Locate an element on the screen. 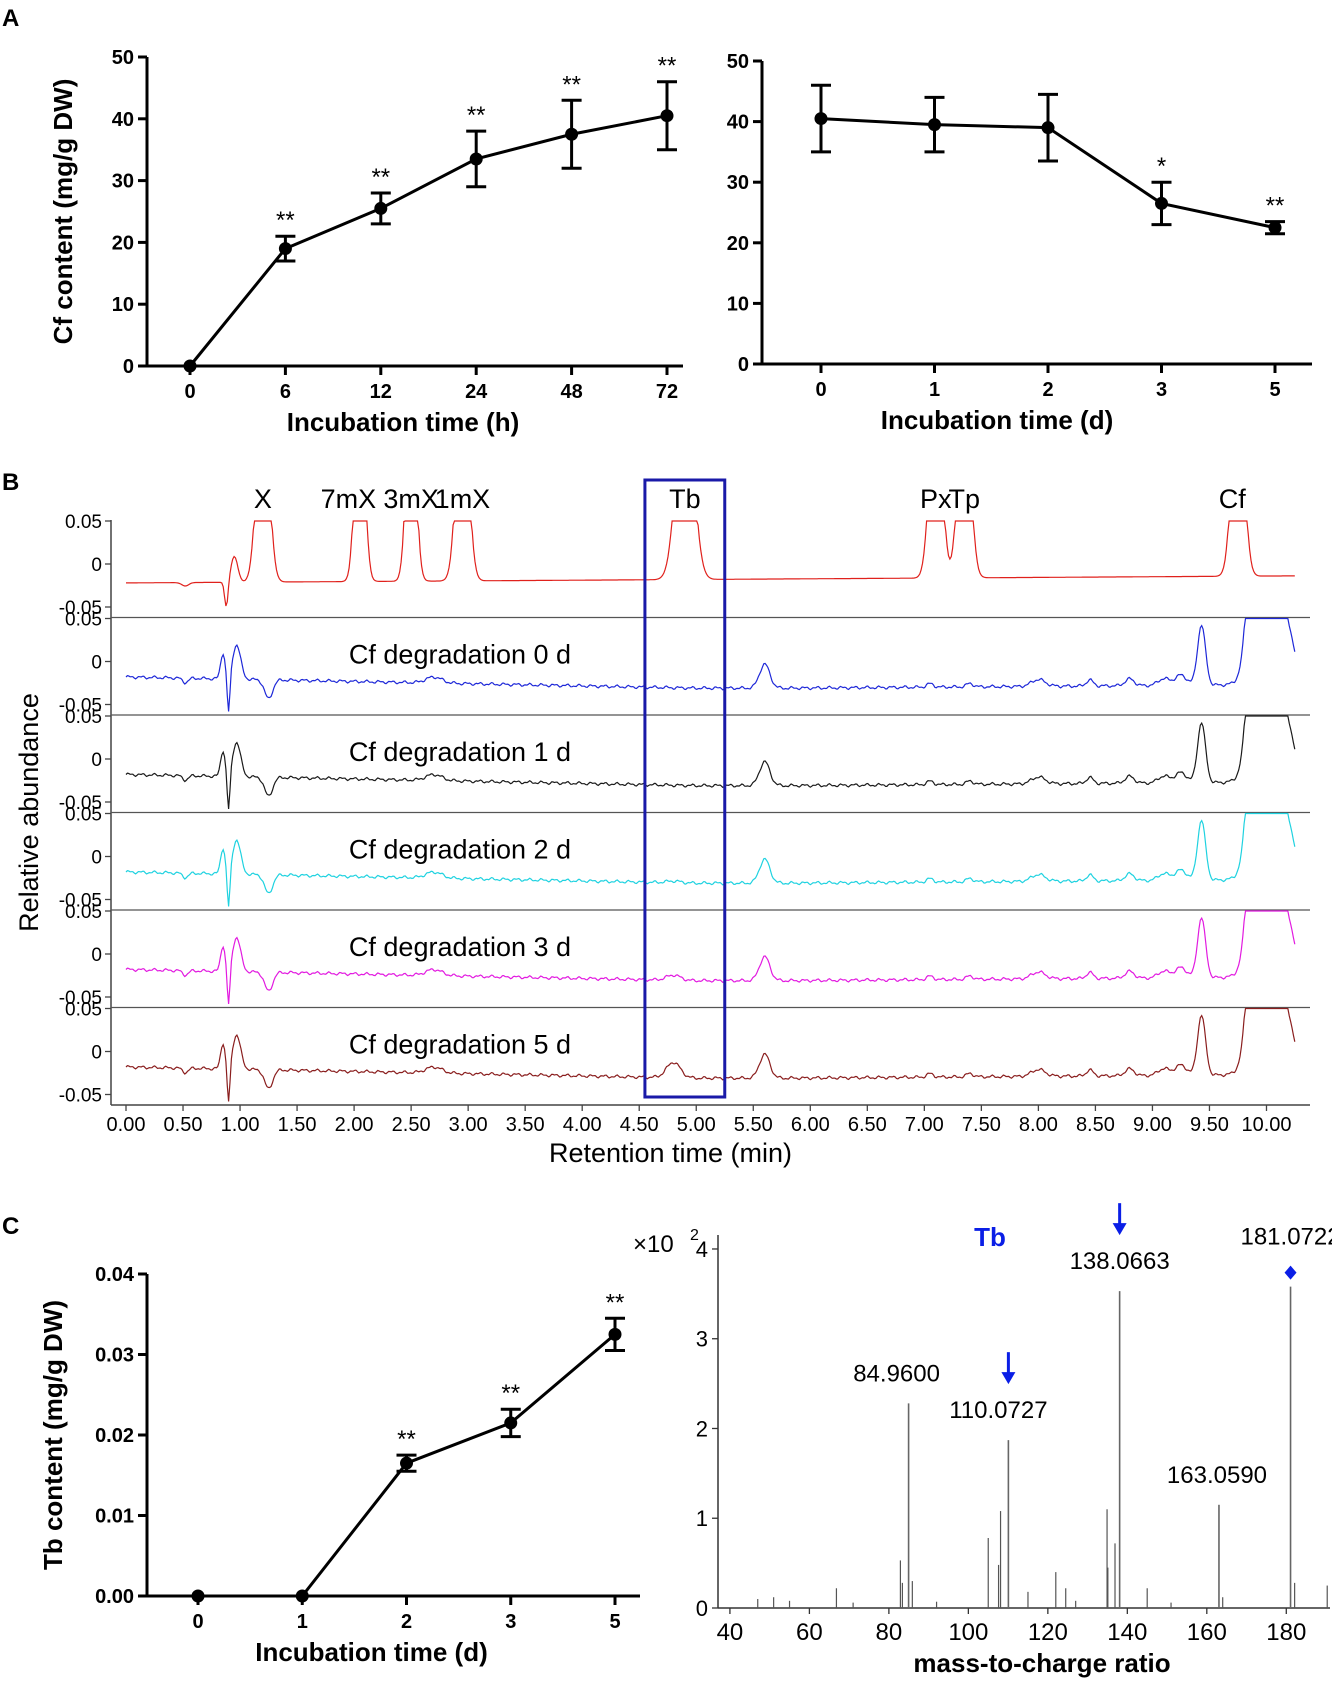  x-tick-label: 2 is located at coordinates (406, 1622).